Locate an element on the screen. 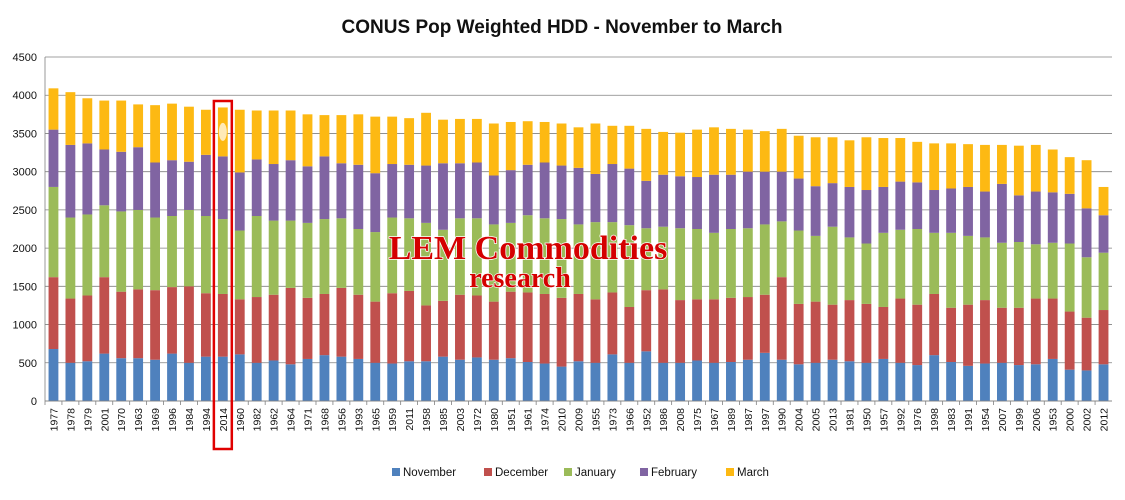 The image size is (1125, 500). x-tick-label: 2011 is located at coordinates (410, 419).